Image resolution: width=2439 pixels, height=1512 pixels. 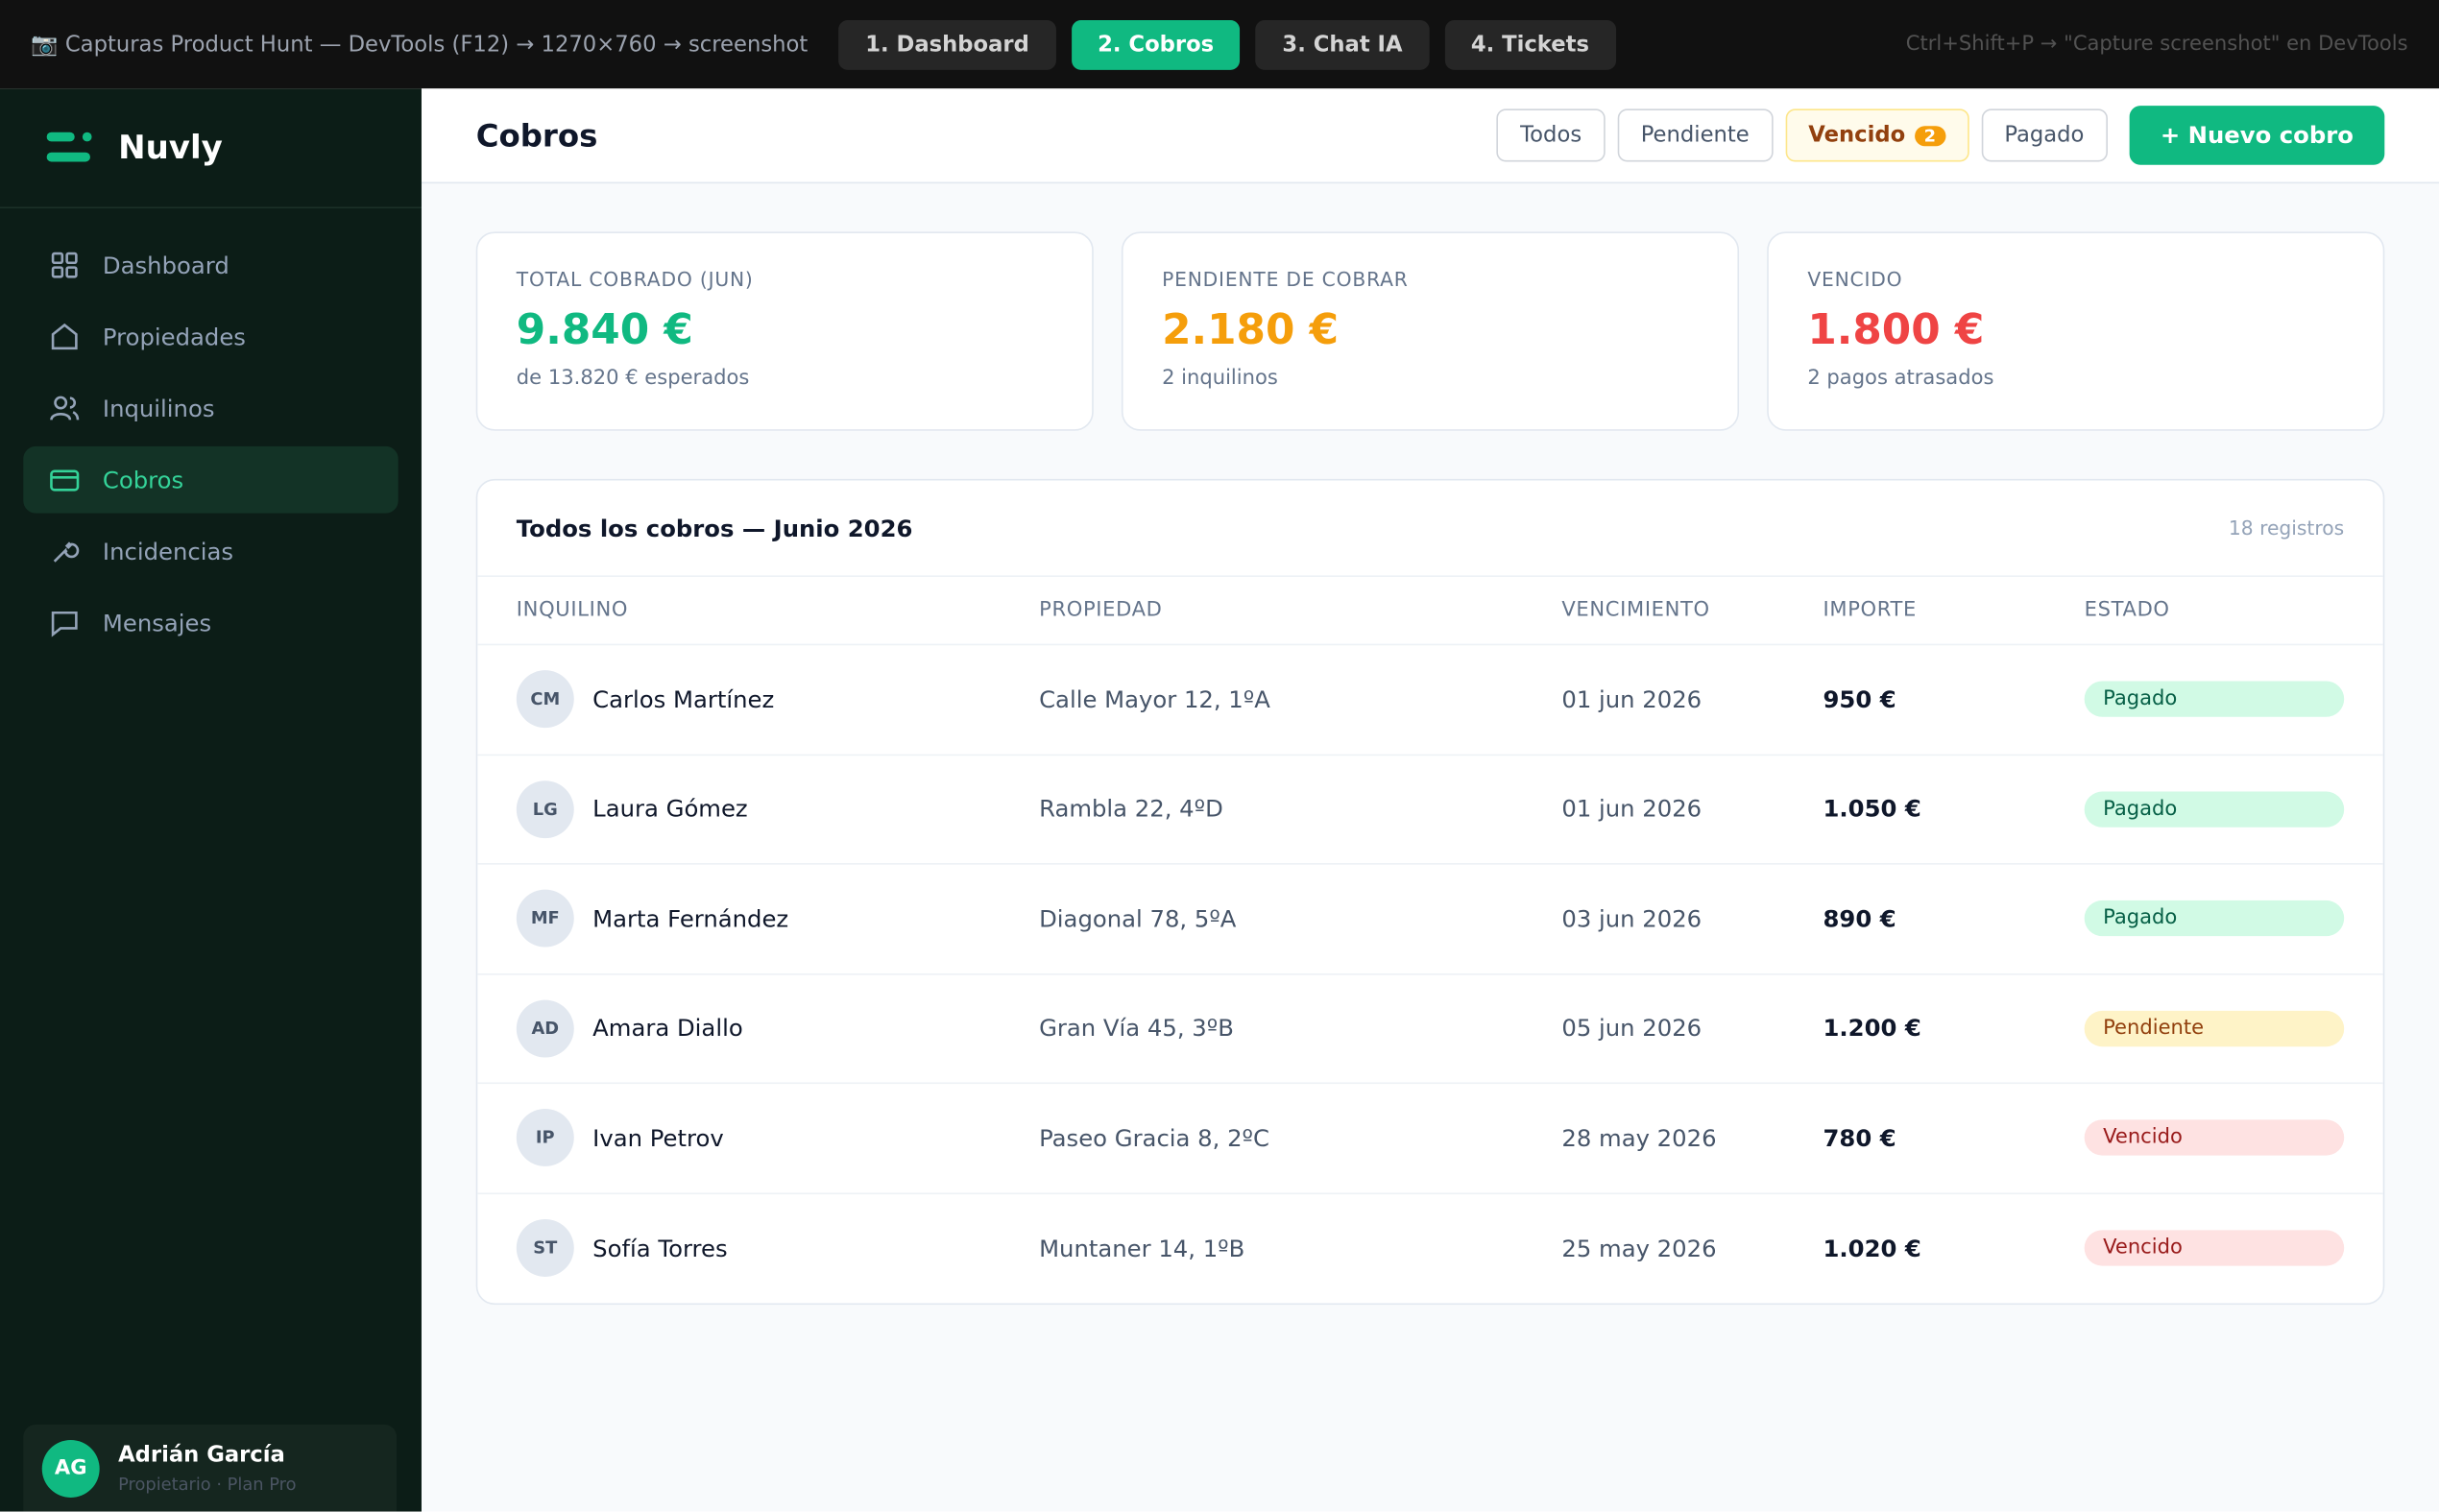 I want to click on filter: Vencido 2, so click(x=1877, y=135).